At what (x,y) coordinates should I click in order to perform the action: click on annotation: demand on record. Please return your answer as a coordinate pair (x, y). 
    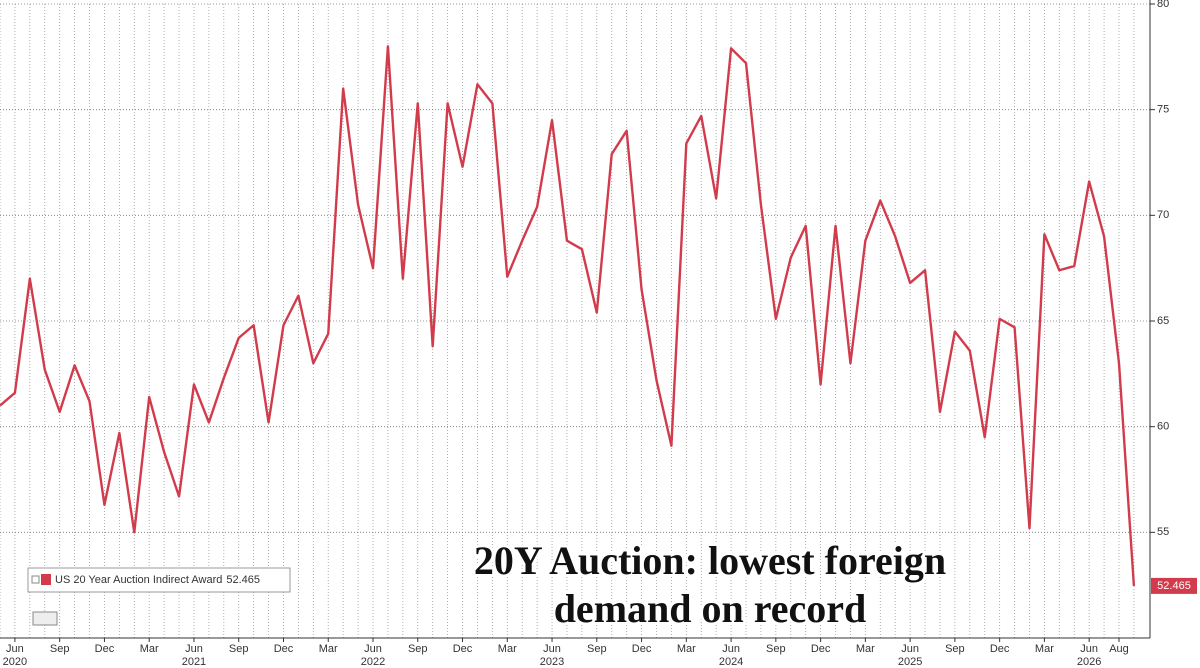
    Looking at the image, I should click on (710, 608).